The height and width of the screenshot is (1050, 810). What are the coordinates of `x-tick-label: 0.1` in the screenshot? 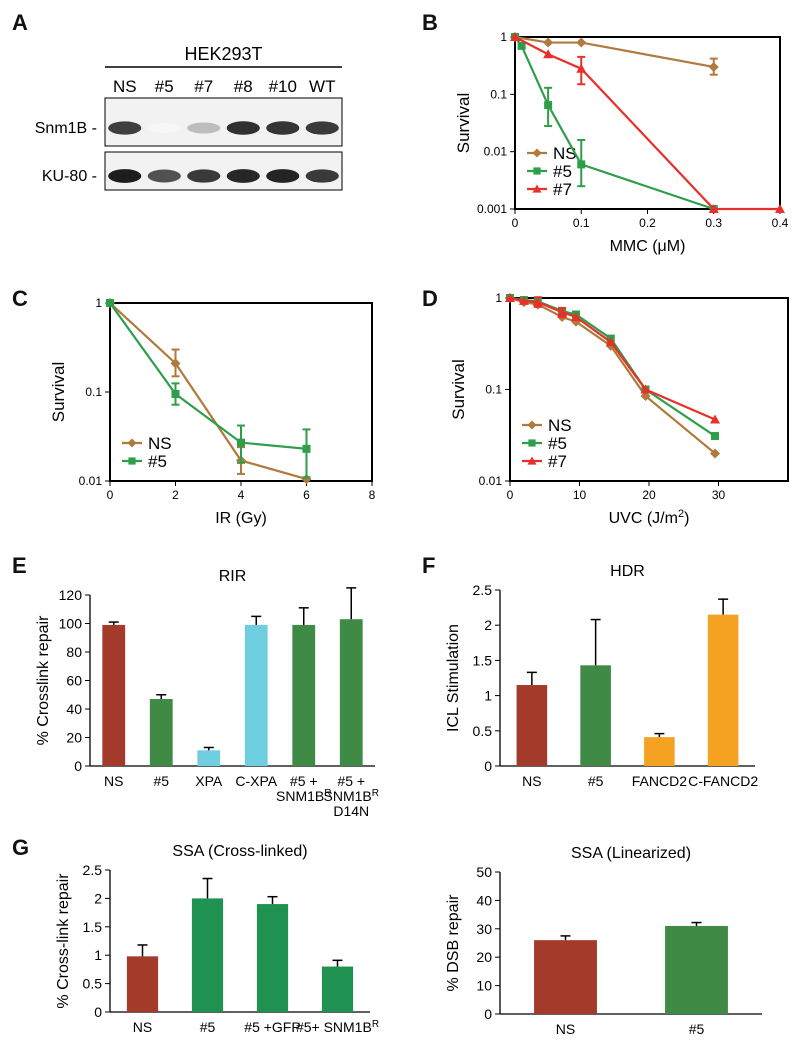 It's located at (581, 223).